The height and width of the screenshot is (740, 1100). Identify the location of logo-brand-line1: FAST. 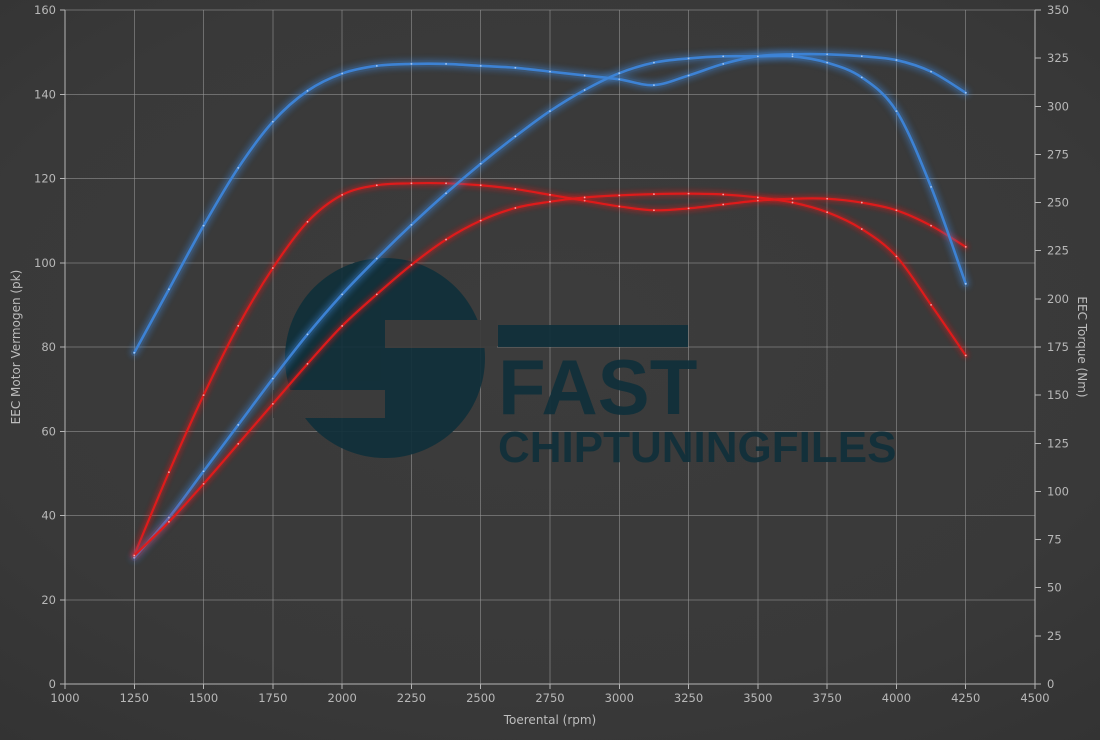
(597, 387).